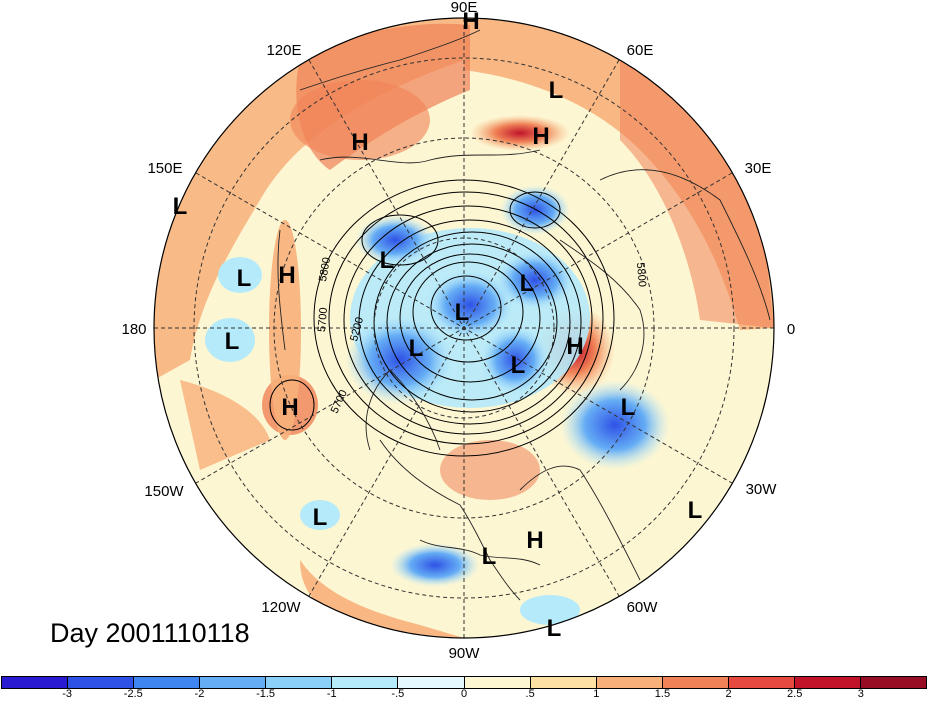  What do you see at coordinates (133, 694) in the screenshot?
I see `colorbar-tick-label: -2.5` at bounding box center [133, 694].